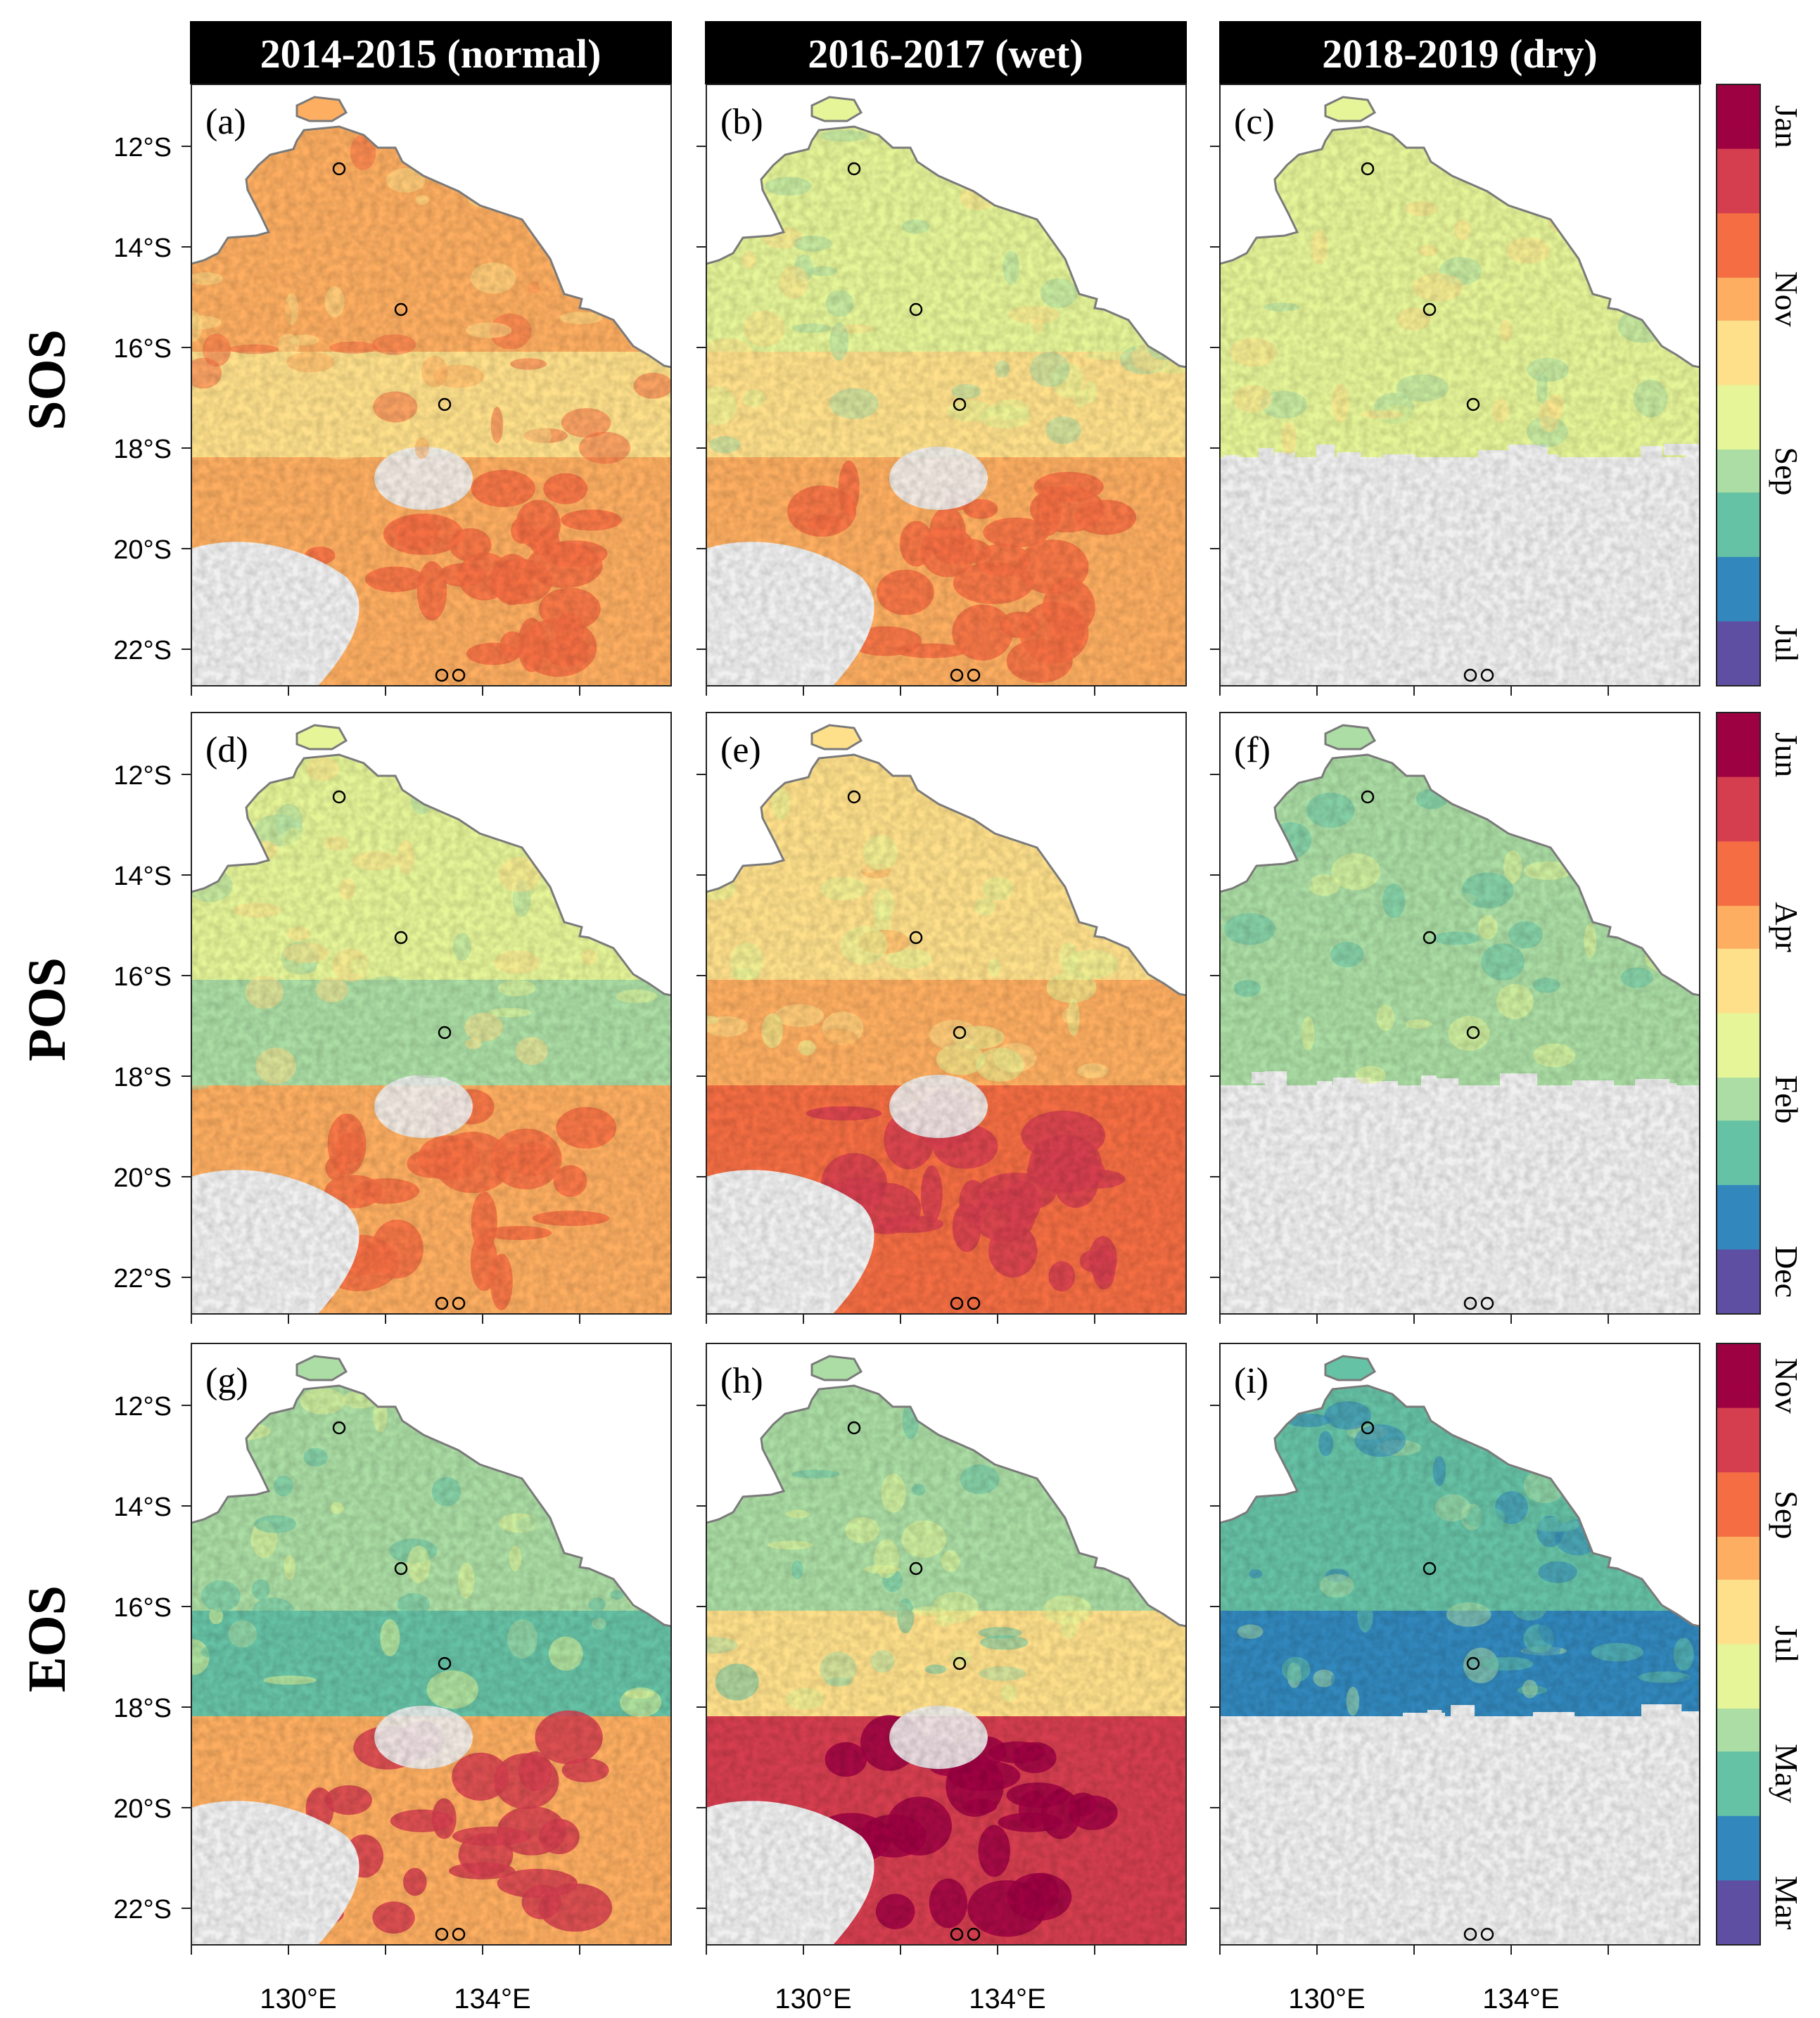  I want to click on colorbar-label: Jan, so click(1787, 127).